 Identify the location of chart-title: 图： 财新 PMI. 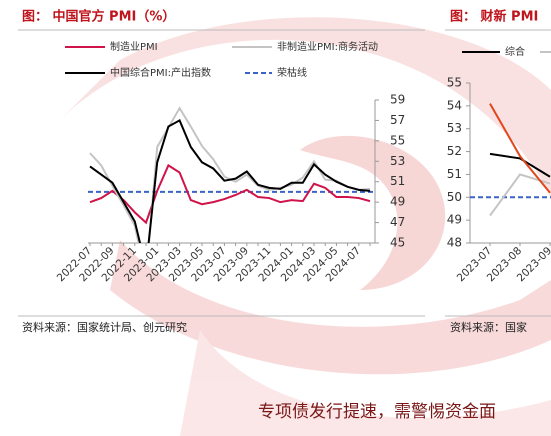
(494, 17).